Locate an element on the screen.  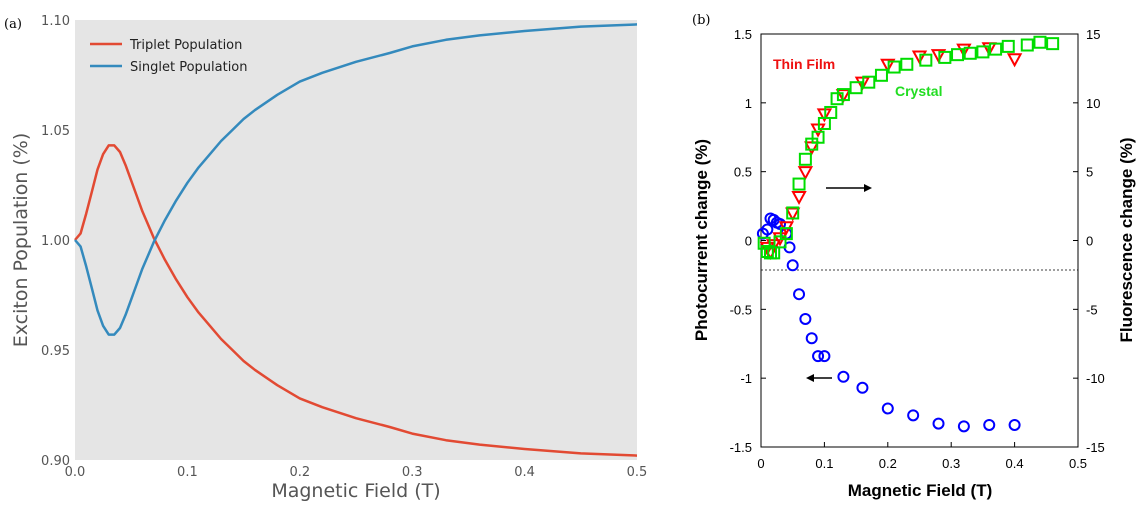
plot-b-y-tick-label: -1.5 is located at coordinates (741, 447).